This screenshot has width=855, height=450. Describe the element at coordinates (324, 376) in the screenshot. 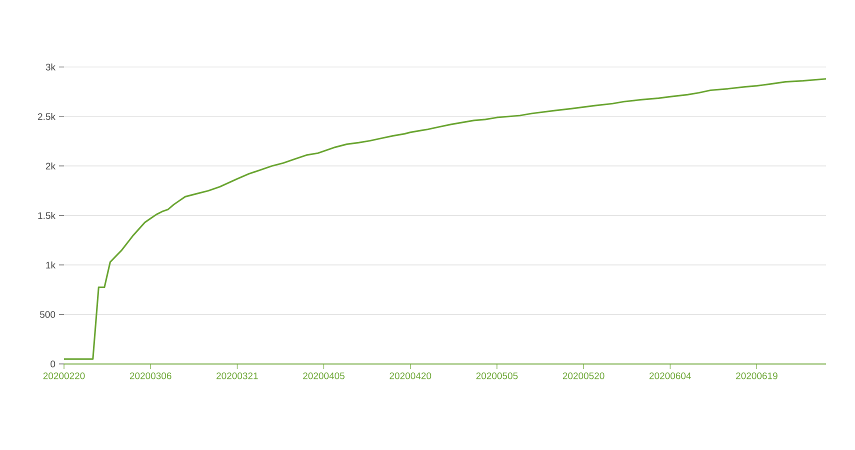

I see `x-tick-label: 20200405` at that location.